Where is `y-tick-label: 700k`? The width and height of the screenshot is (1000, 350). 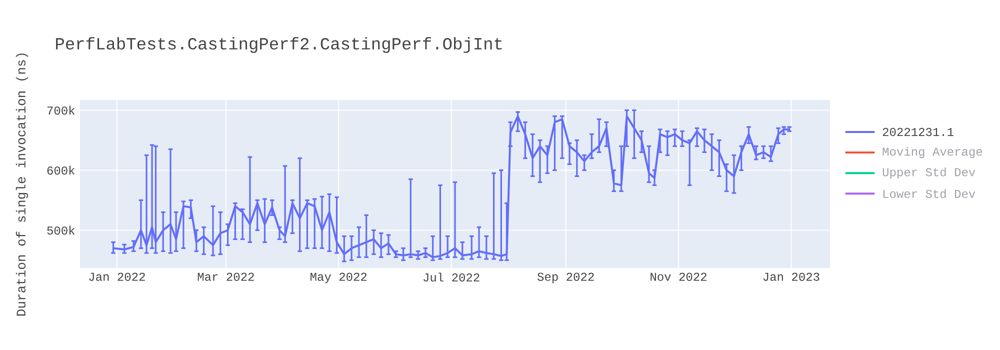
y-tick-label: 700k is located at coordinates (61, 110).